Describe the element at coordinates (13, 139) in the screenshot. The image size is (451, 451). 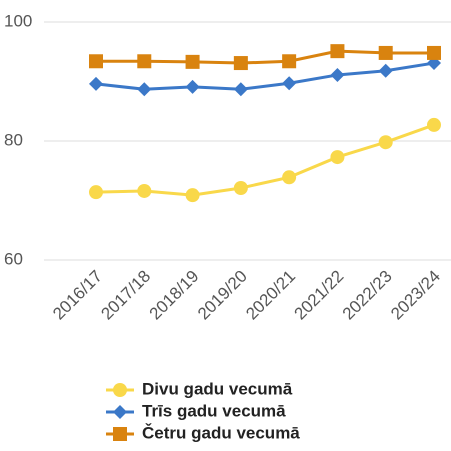
I see `y-tick-label: 80` at that location.